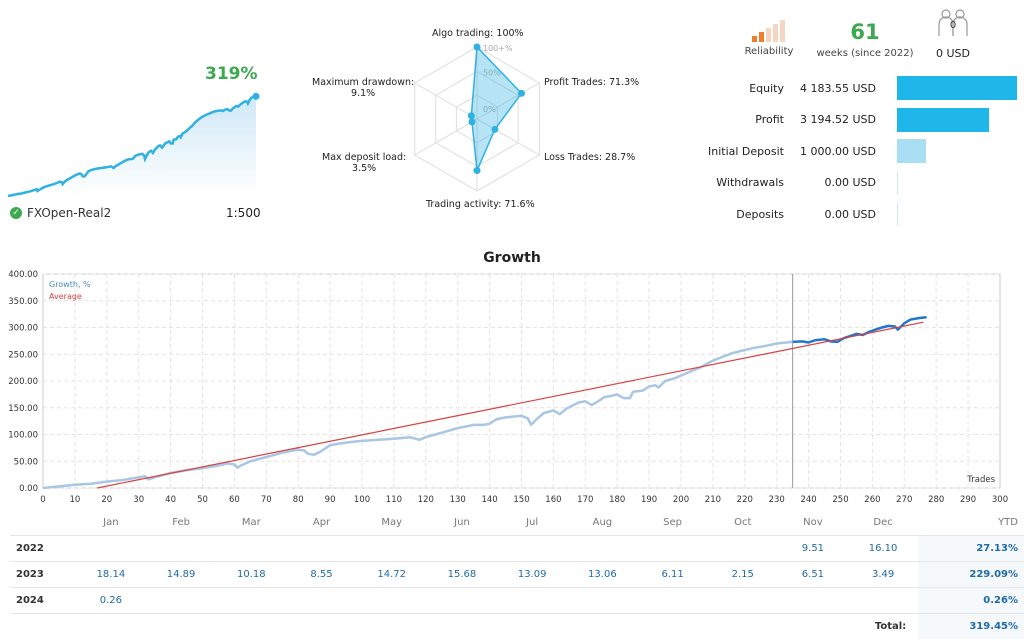 This screenshot has height=639, width=1024. What do you see at coordinates (42, 500) in the screenshot?
I see `x-tick-label: 0` at bounding box center [42, 500].